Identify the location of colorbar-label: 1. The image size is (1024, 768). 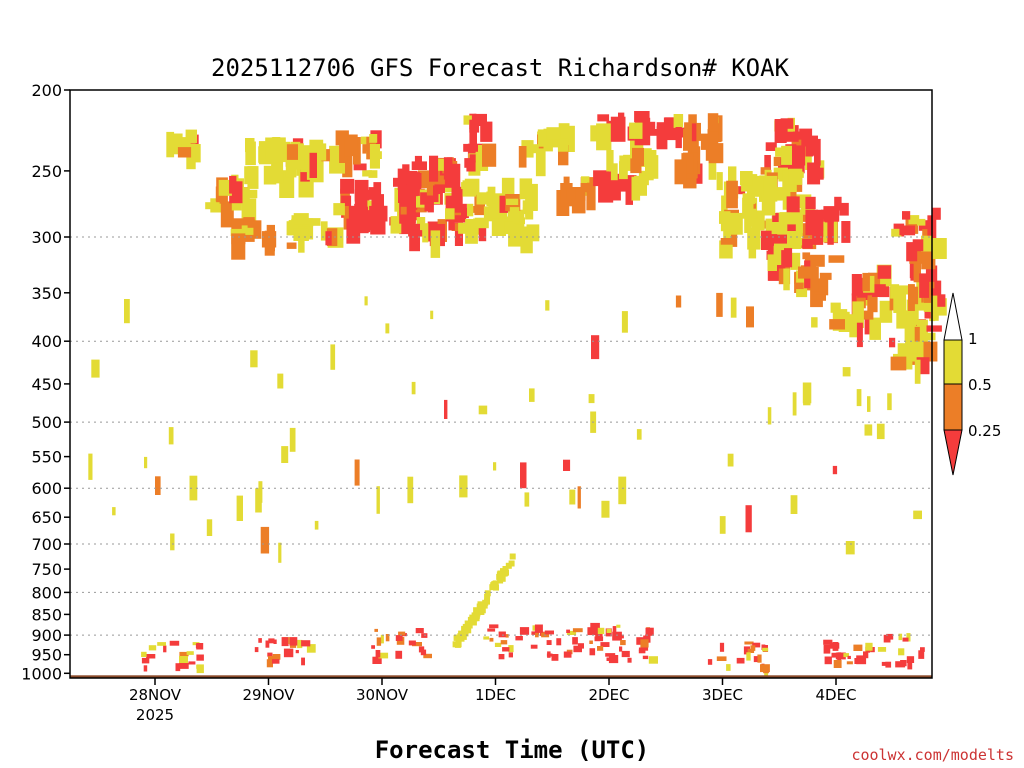
(973, 339).